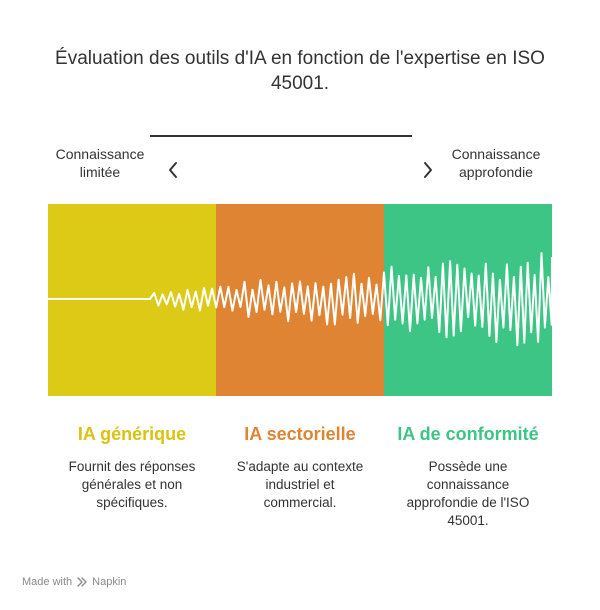  What do you see at coordinates (300, 299) in the screenshot?
I see `signal-waveform` at bounding box center [300, 299].